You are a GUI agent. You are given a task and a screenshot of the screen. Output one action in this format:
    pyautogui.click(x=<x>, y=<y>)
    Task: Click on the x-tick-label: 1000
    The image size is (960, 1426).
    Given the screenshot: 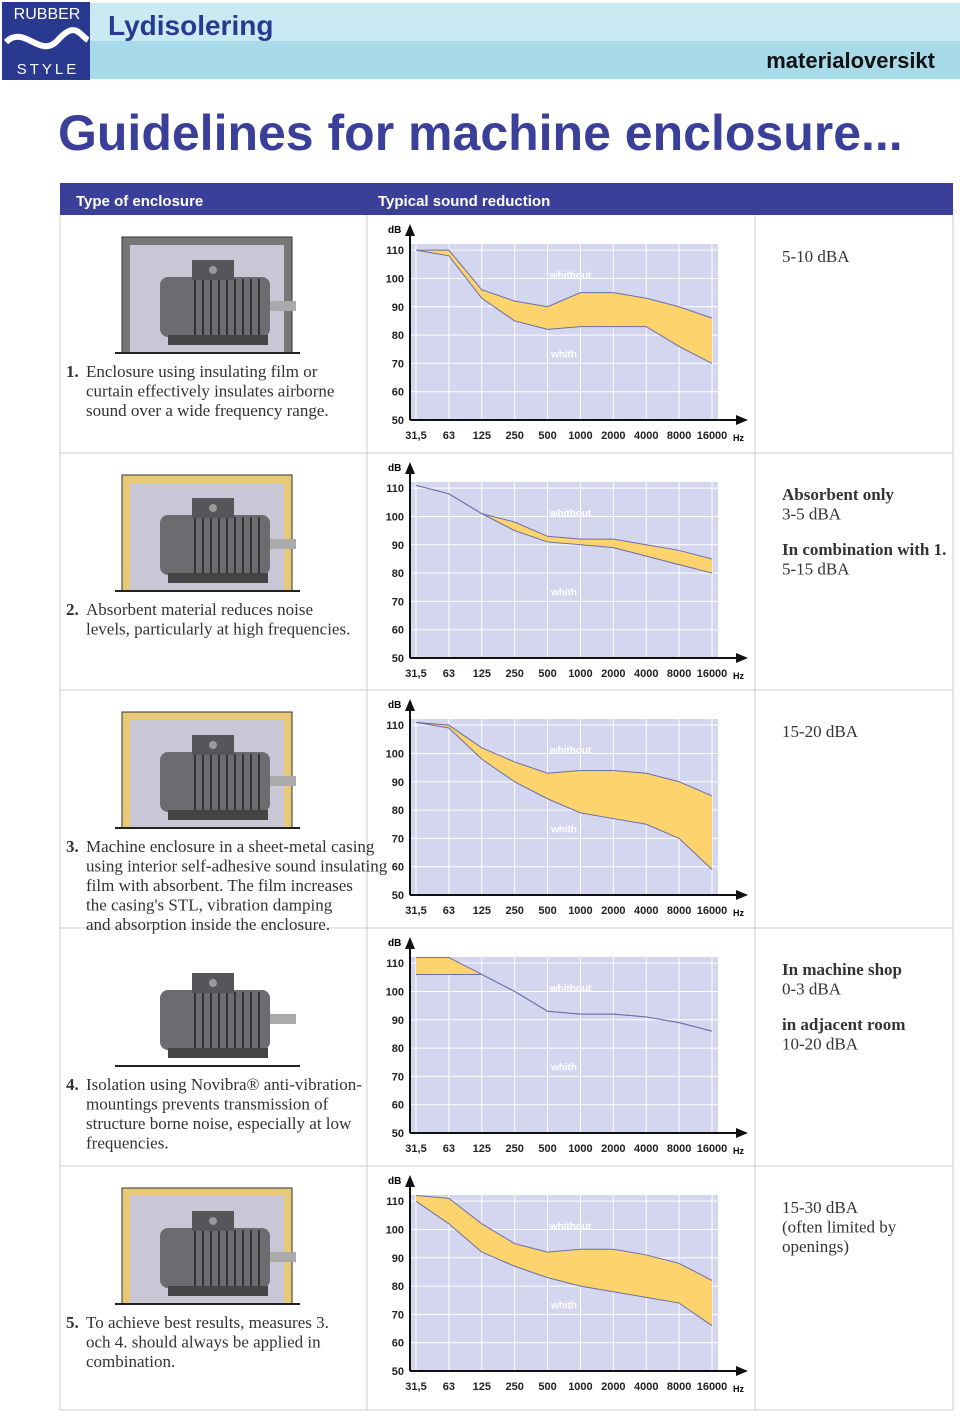 What is the action you would take?
    pyautogui.click(x=580, y=674)
    